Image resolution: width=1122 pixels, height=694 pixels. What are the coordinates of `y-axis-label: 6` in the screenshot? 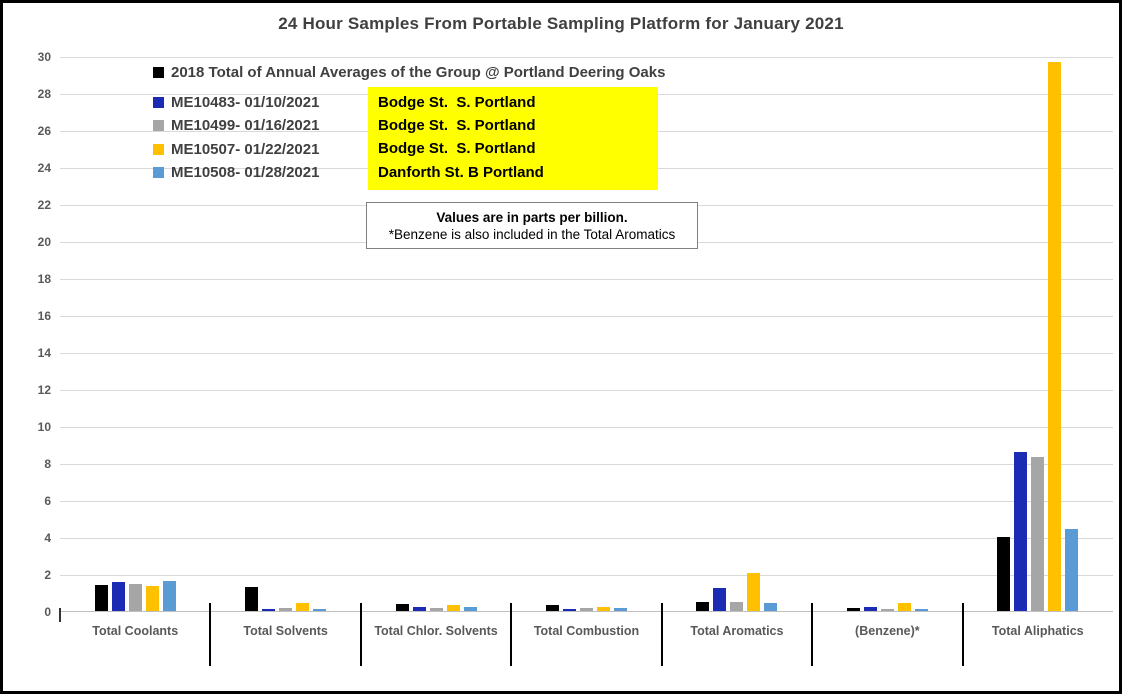 It's located at (47, 501).